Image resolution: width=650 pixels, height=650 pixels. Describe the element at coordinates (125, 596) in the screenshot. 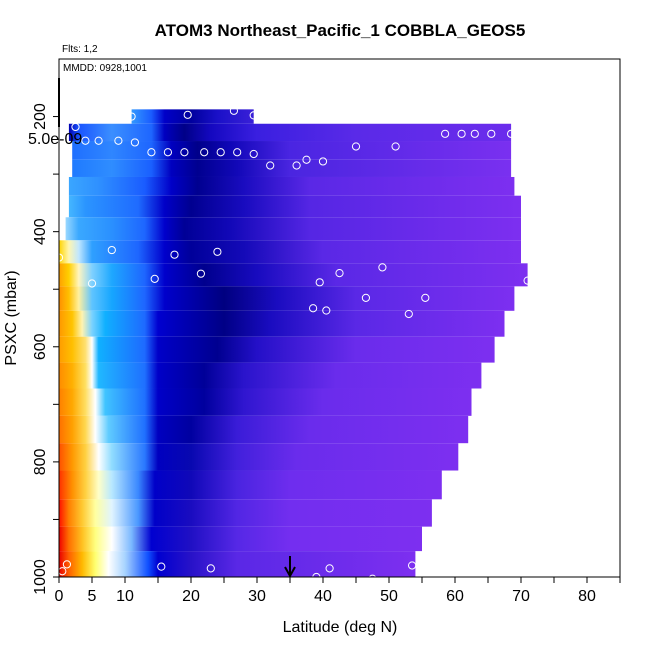

I see `x-tick-label: 10` at that location.